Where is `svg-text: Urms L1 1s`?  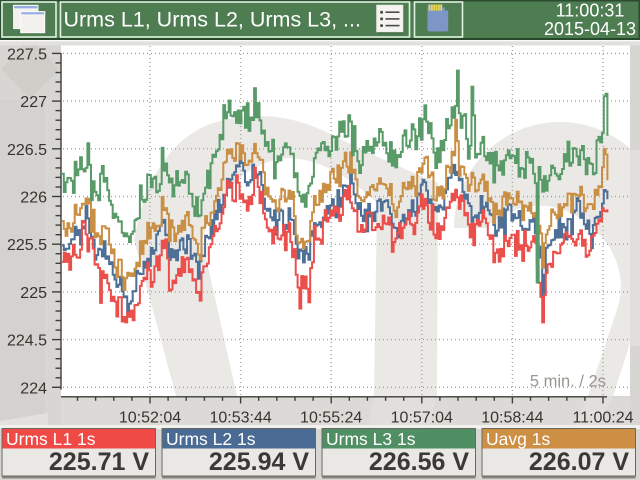 svg-text: Urms L1 1s is located at coordinates (51, 439).